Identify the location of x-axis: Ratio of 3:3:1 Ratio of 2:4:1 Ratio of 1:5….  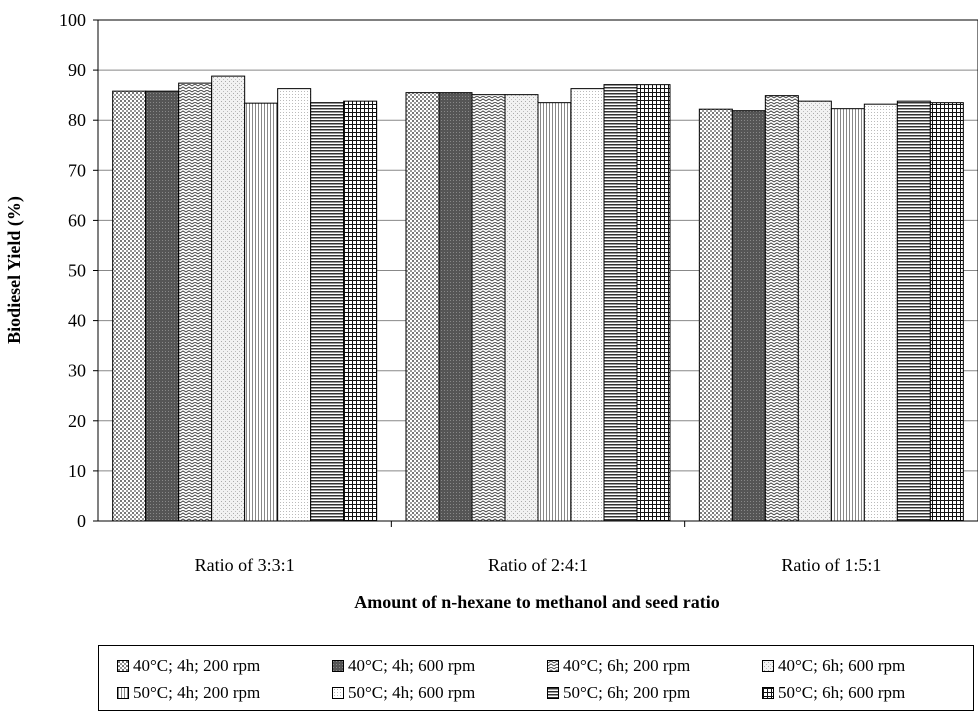
(538, 548).